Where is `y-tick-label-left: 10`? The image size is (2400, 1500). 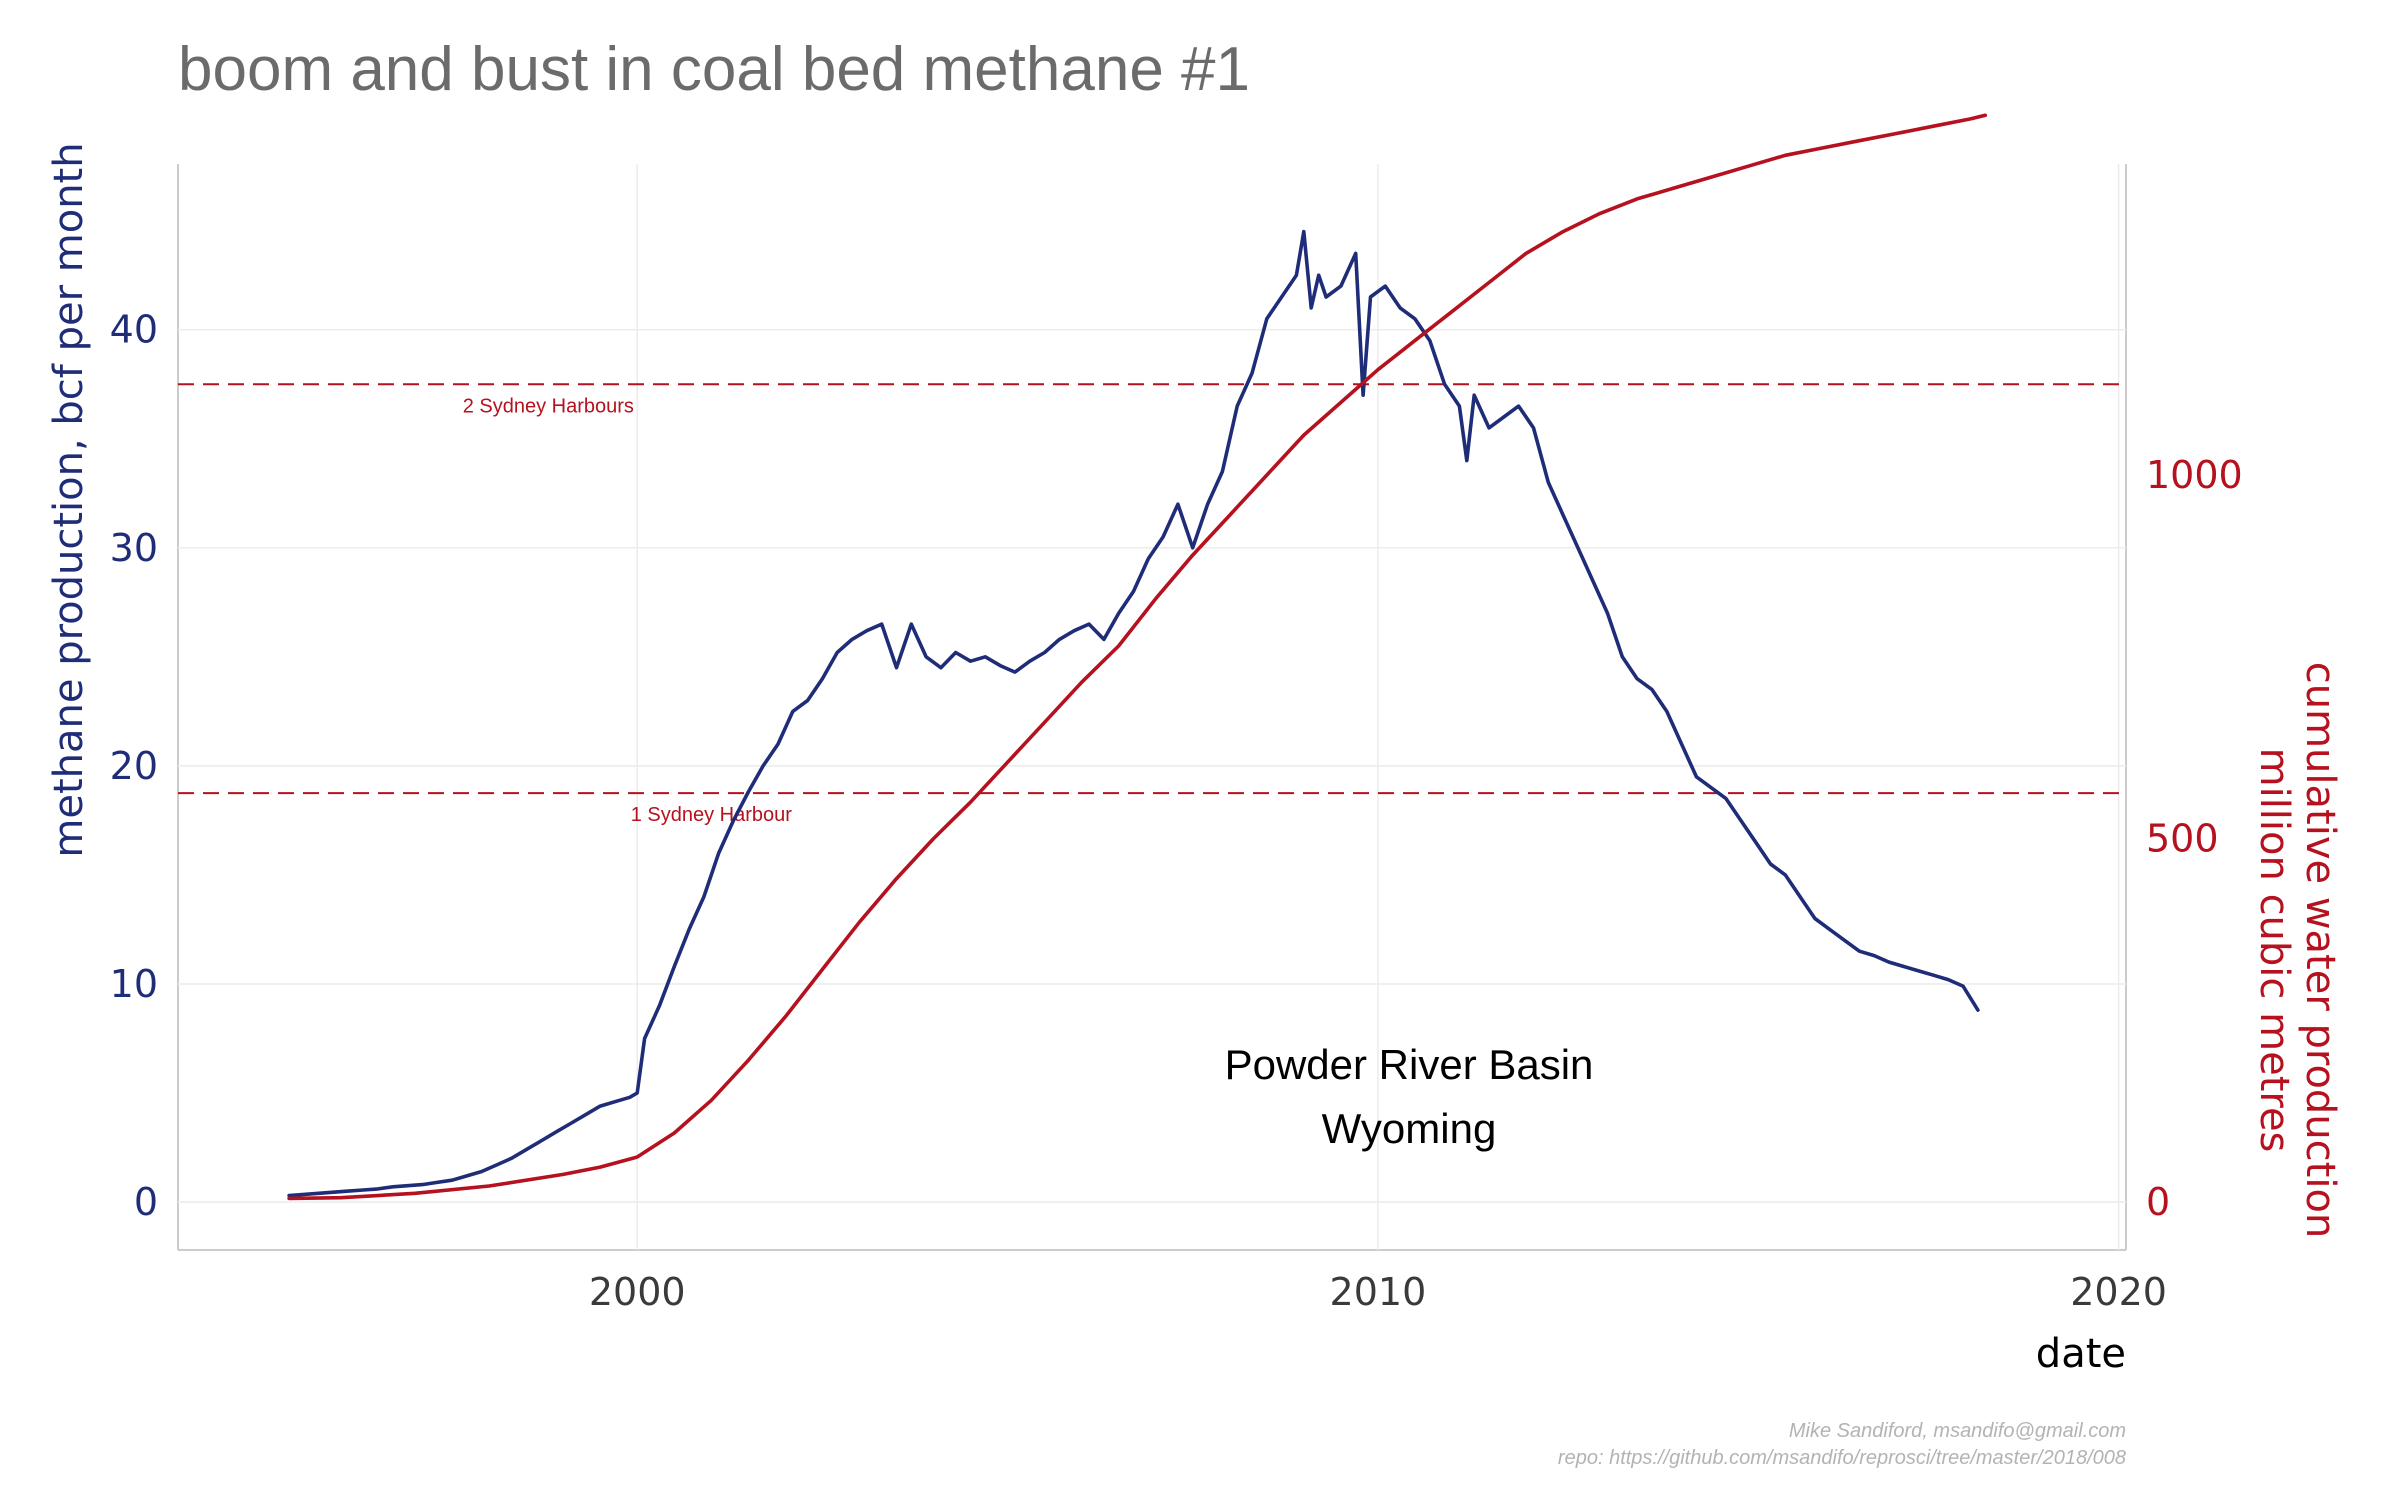 y-tick-label-left: 10 is located at coordinates (134, 984).